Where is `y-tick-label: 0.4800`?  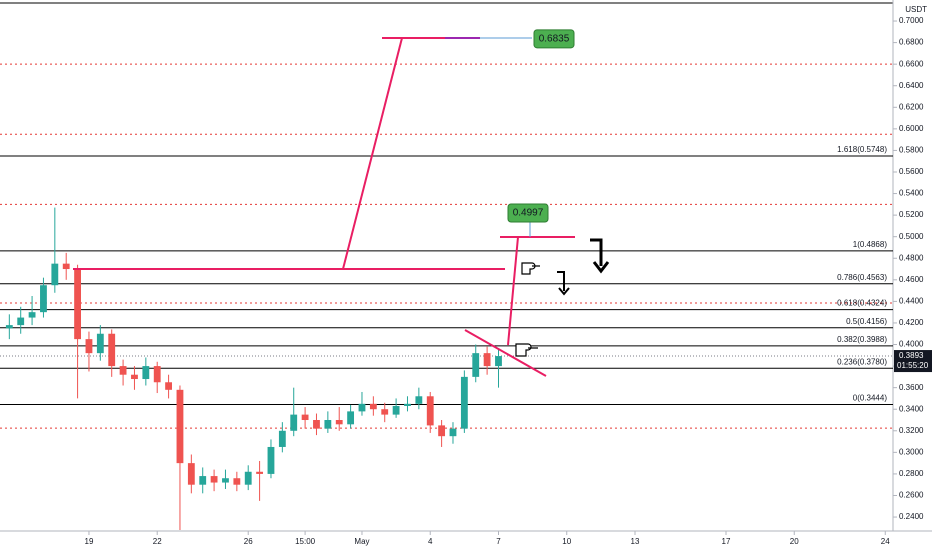
y-tick-label: 0.4800 is located at coordinates (911, 257).